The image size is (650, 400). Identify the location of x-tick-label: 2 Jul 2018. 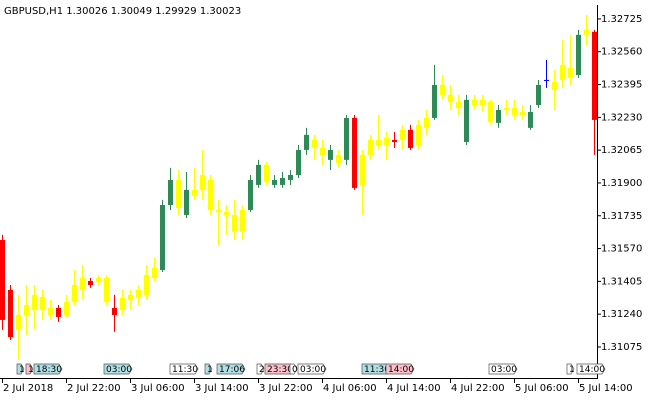
(28, 388).